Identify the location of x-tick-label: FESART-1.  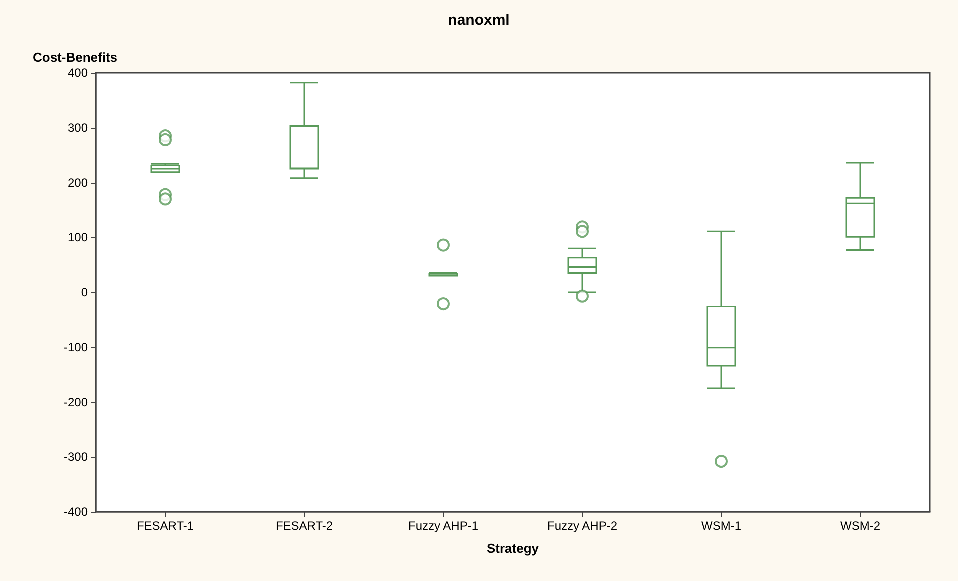
(165, 526).